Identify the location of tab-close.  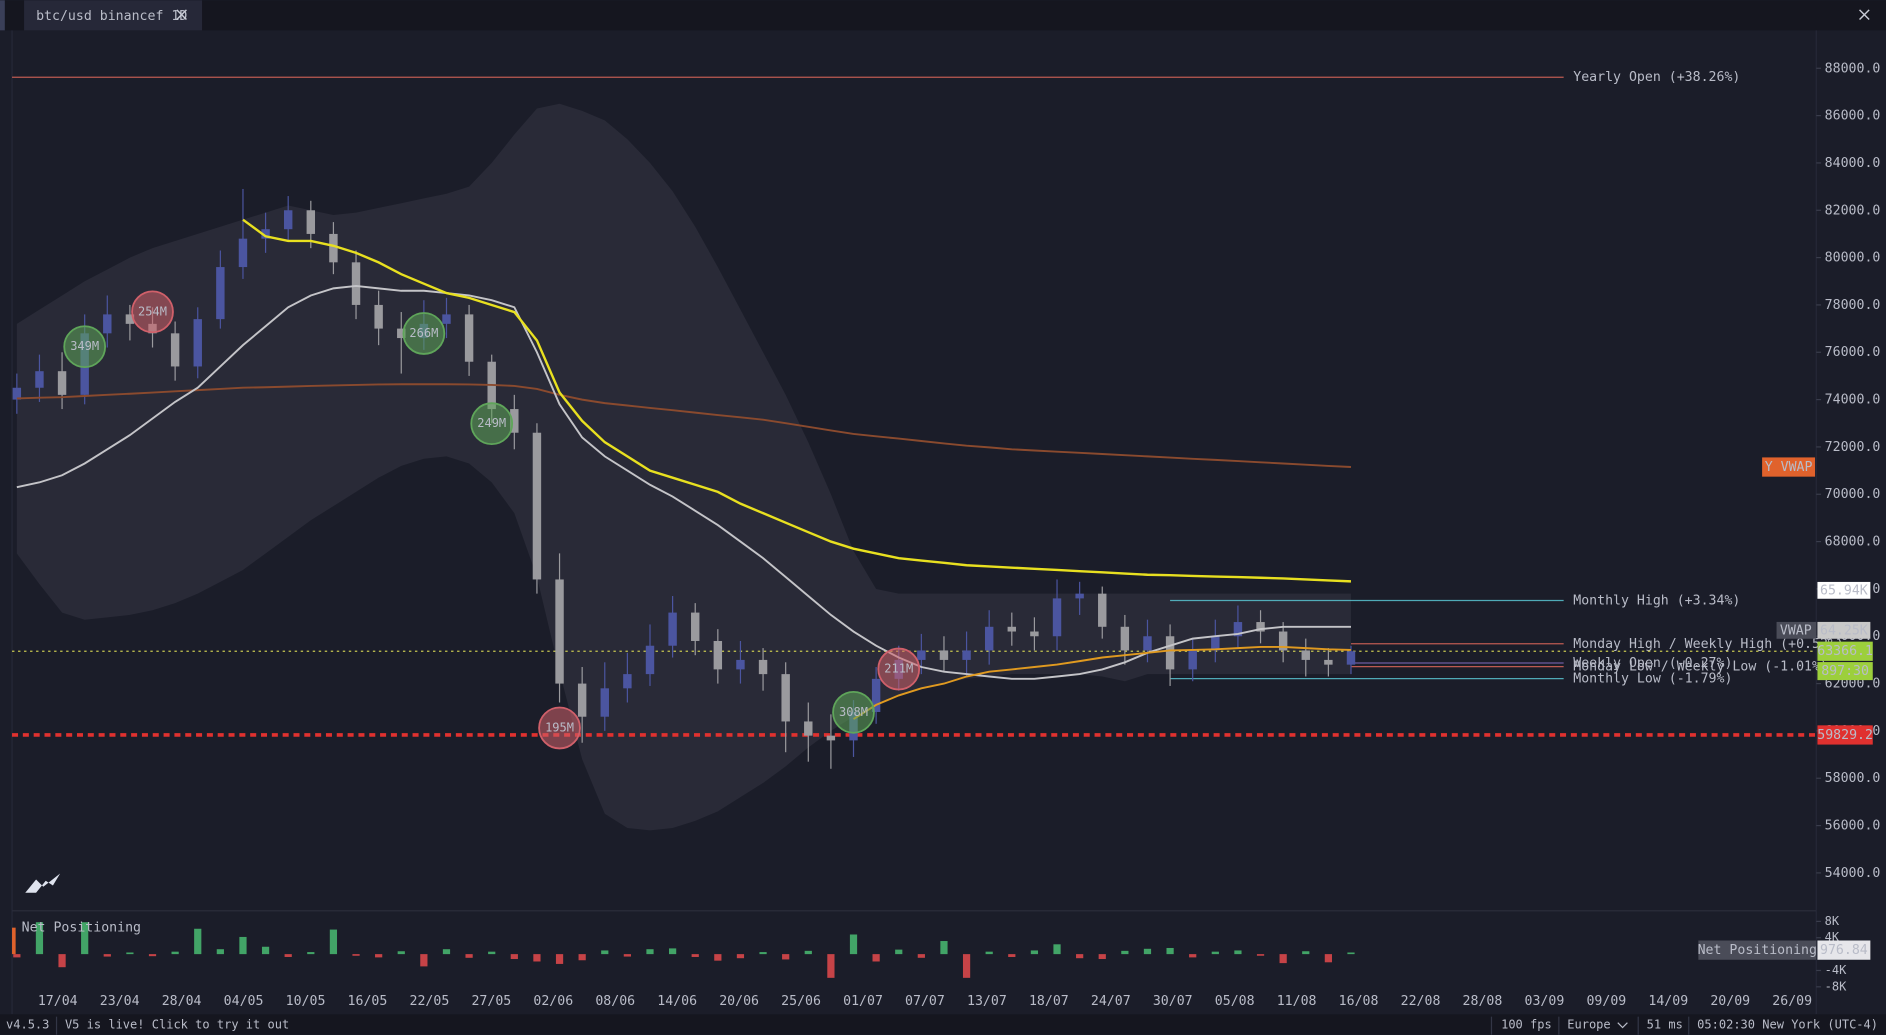
(181, 15).